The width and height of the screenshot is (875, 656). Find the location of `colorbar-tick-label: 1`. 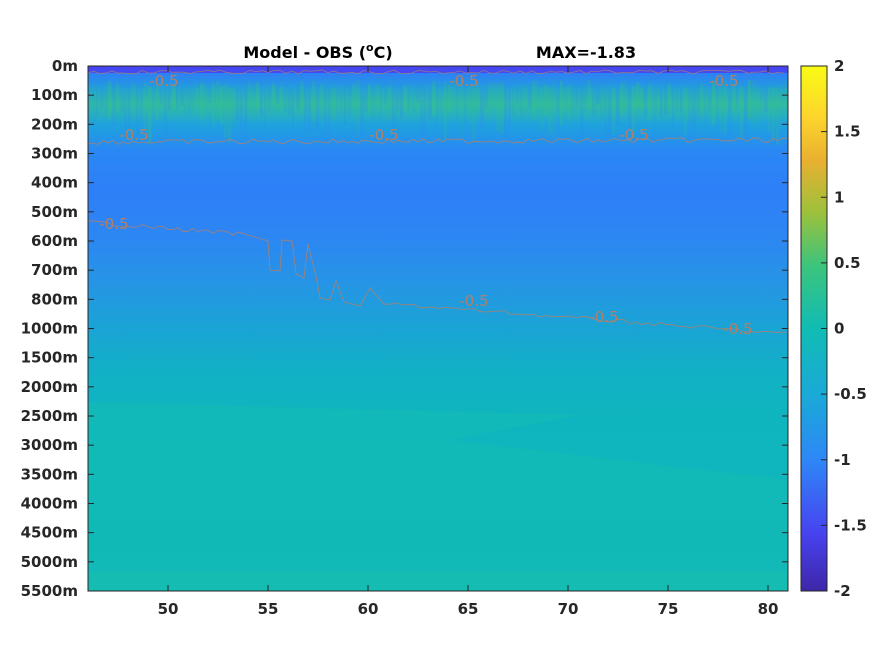

colorbar-tick-label: 1 is located at coordinates (839, 197).